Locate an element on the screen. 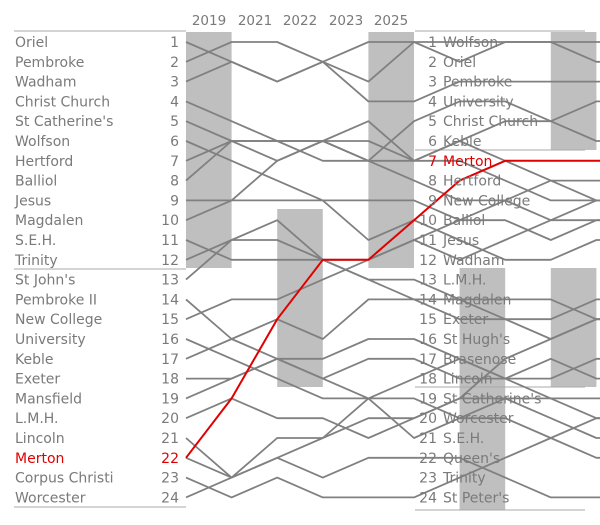  end-rank-label: 10 is located at coordinates (428, 221).